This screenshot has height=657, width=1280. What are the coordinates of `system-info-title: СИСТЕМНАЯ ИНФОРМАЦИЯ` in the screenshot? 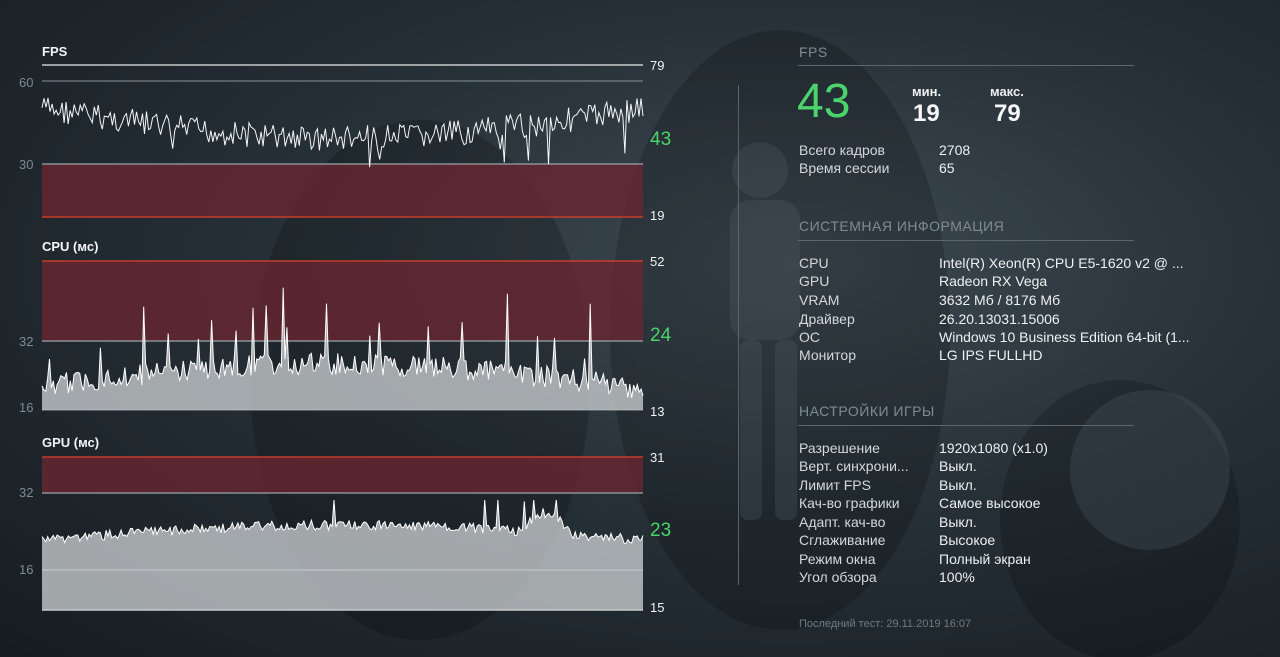 It's located at (902, 226).